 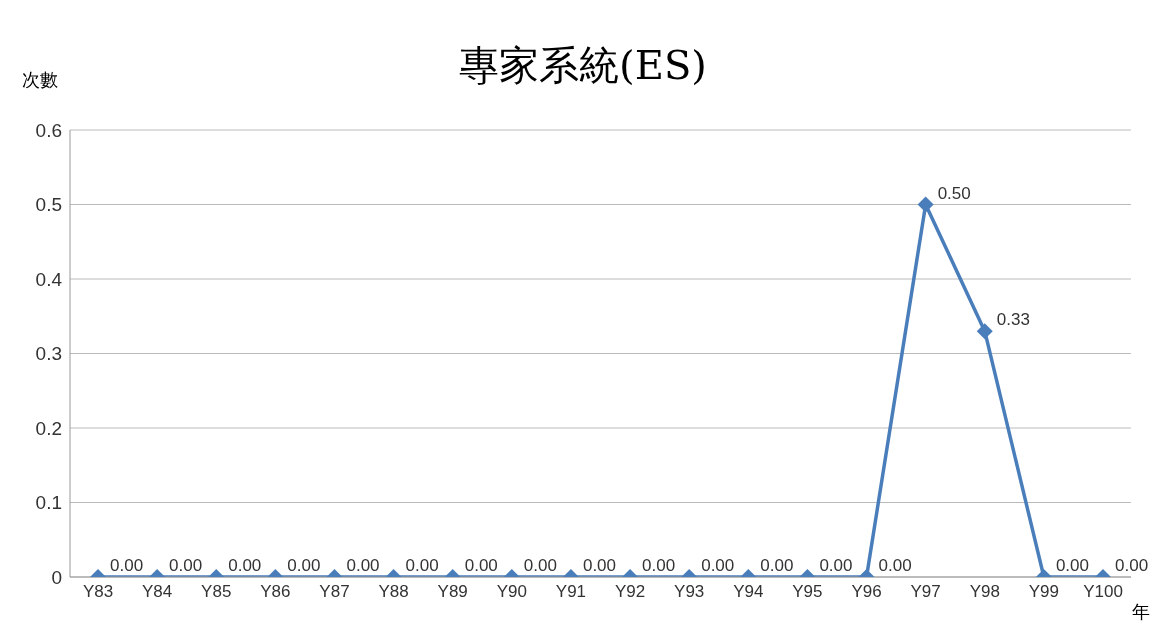 I want to click on x-tick-label: Y91, so click(x=571, y=592).